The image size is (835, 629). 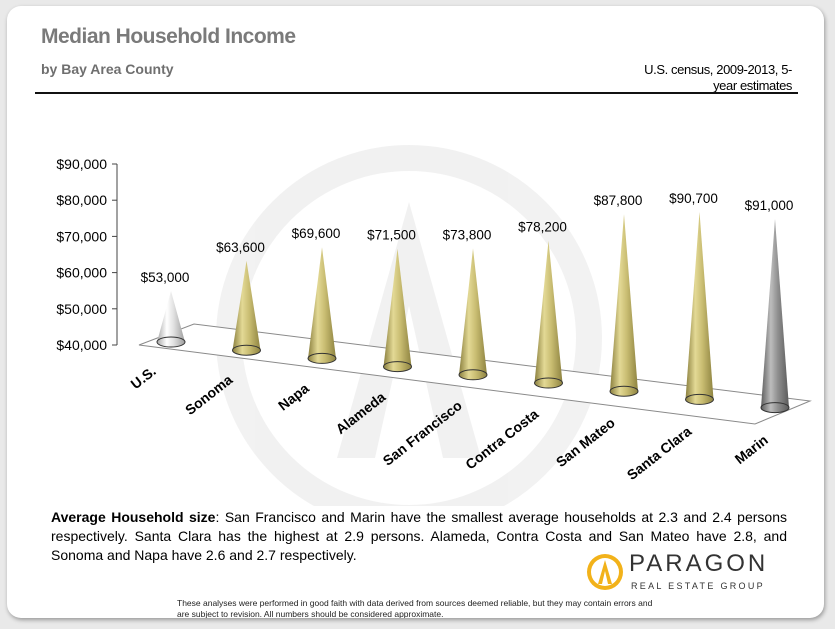 What do you see at coordinates (769, 205) in the screenshot?
I see `data-label: $91,000` at bounding box center [769, 205].